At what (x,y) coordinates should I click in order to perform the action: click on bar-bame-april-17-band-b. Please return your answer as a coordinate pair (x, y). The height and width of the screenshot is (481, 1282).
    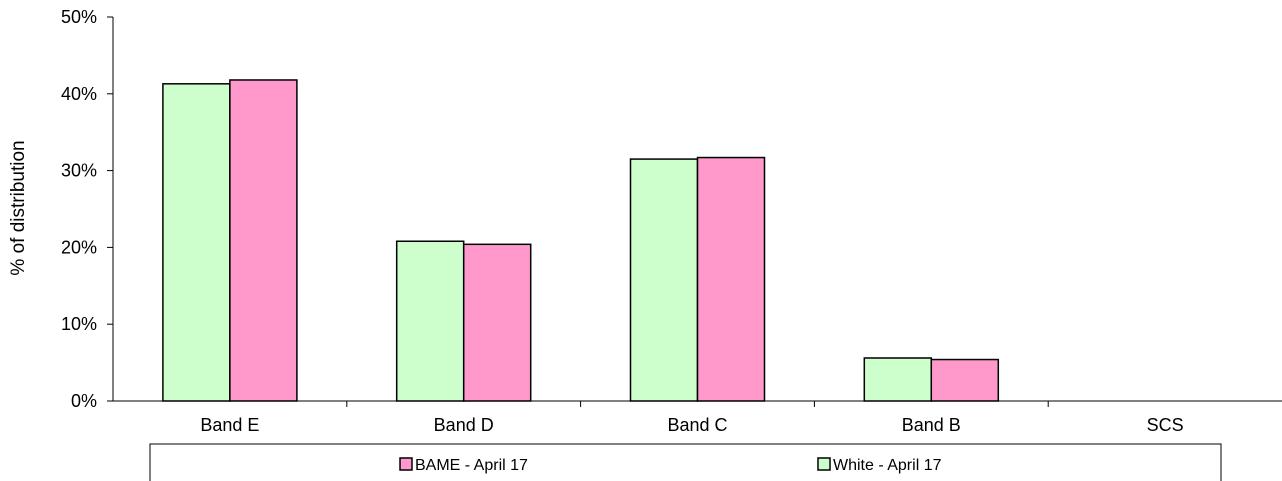
    Looking at the image, I should click on (965, 380).